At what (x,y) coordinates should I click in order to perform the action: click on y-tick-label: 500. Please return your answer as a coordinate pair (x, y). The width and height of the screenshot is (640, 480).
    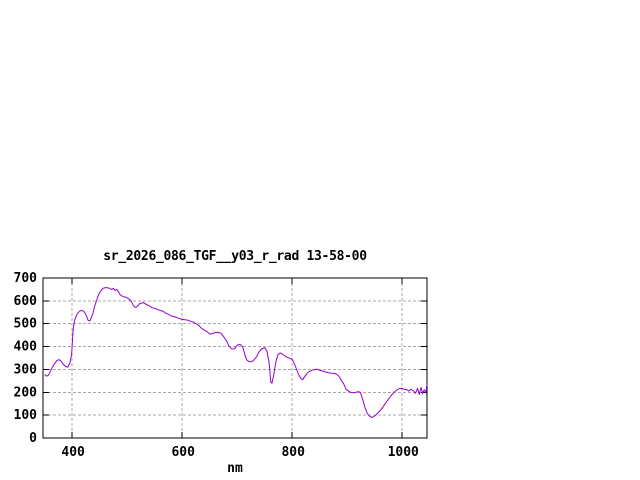
    Looking at the image, I should click on (26, 324).